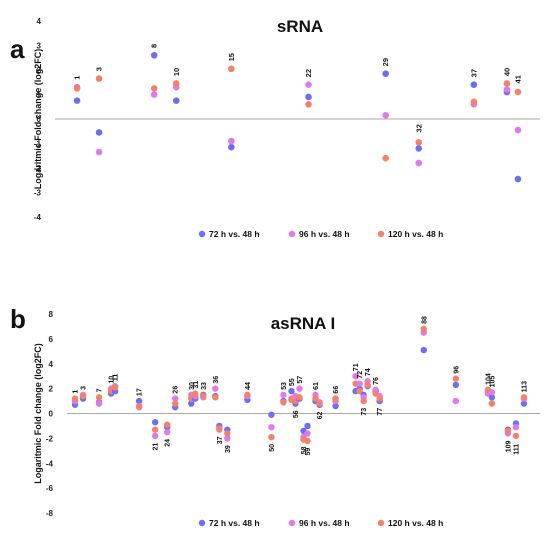 This screenshot has width=550, height=544. What do you see at coordinates (415, 523) in the screenshot?
I see `panel-b-legend-label-2: 120 h vs. 48 h` at bounding box center [415, 523].